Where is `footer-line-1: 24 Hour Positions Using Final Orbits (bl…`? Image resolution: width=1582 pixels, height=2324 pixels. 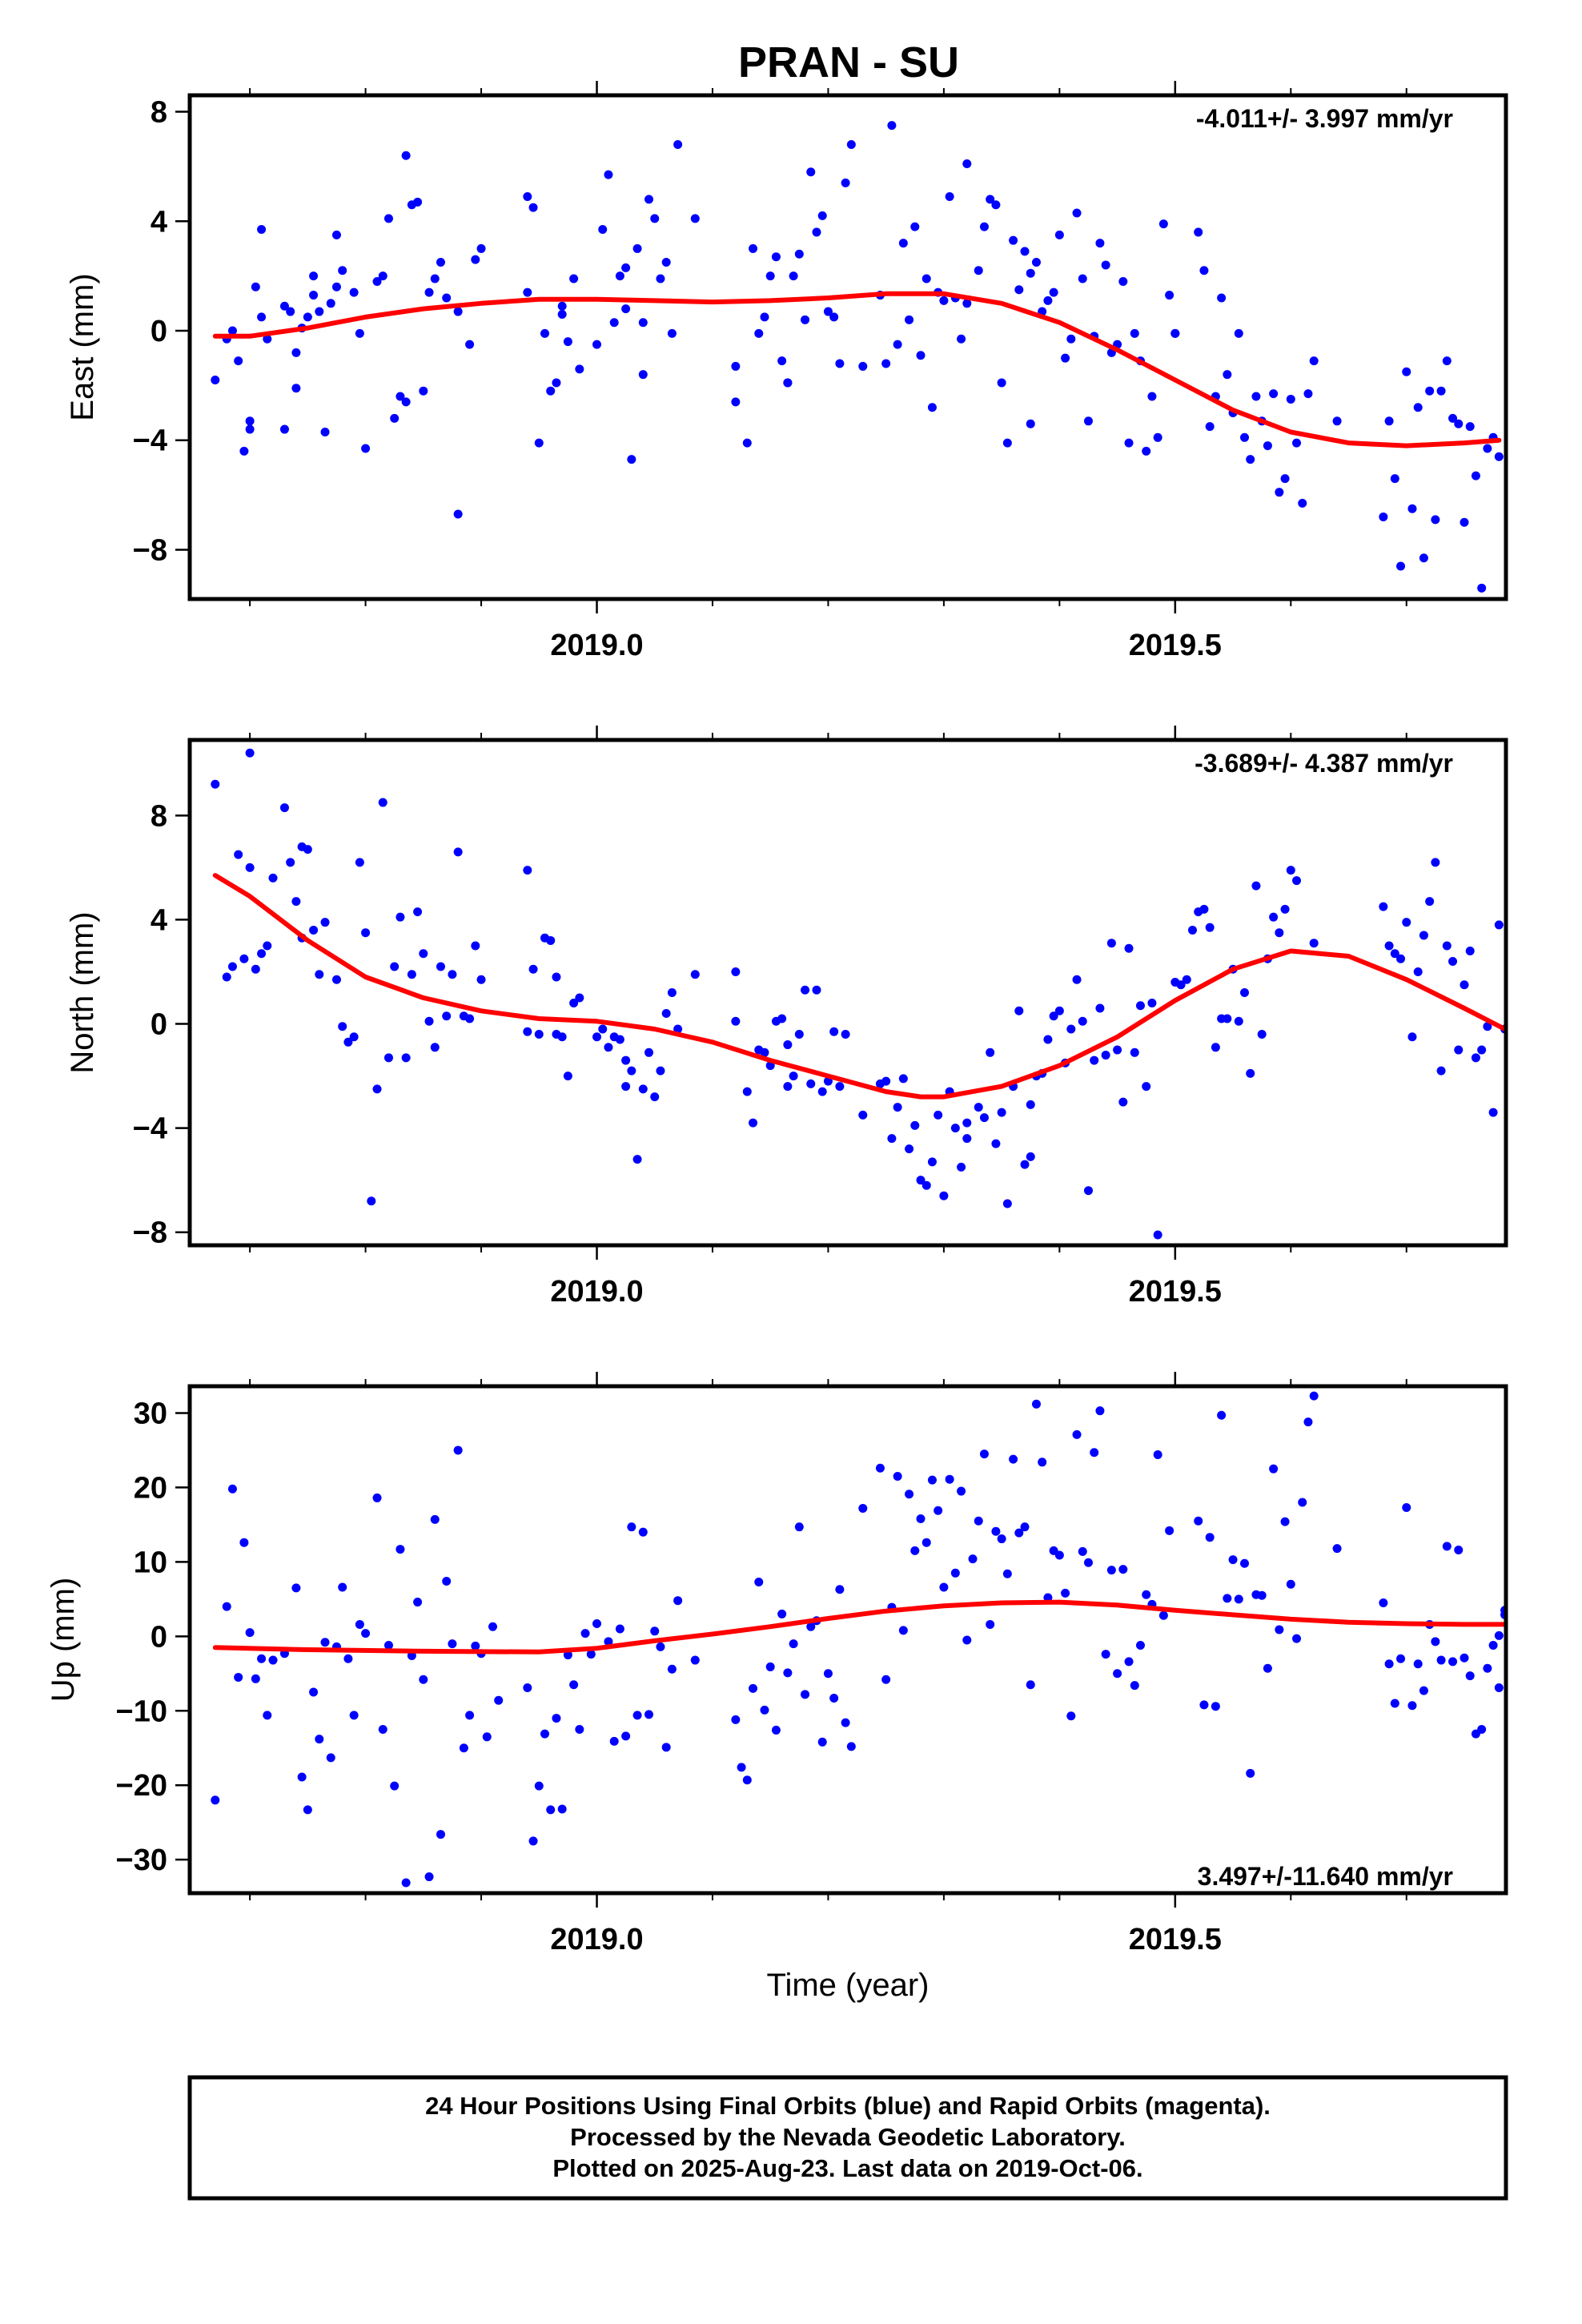
footer-line-1: 24 Hour Positions Using Final Orbits (bl… is located at coordinates (848, 2106).